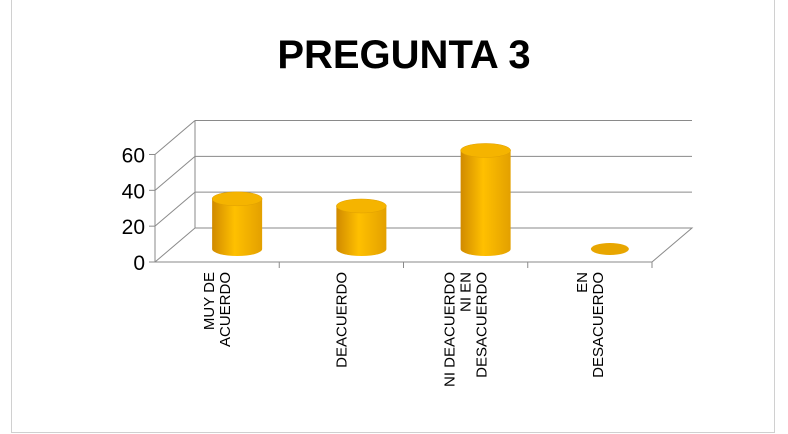 The height and width of the screenshot is (434, 788). Describe the element at coordinates (466, 292) in the screenshot. I see `x-category-label: NI EN` at that location.